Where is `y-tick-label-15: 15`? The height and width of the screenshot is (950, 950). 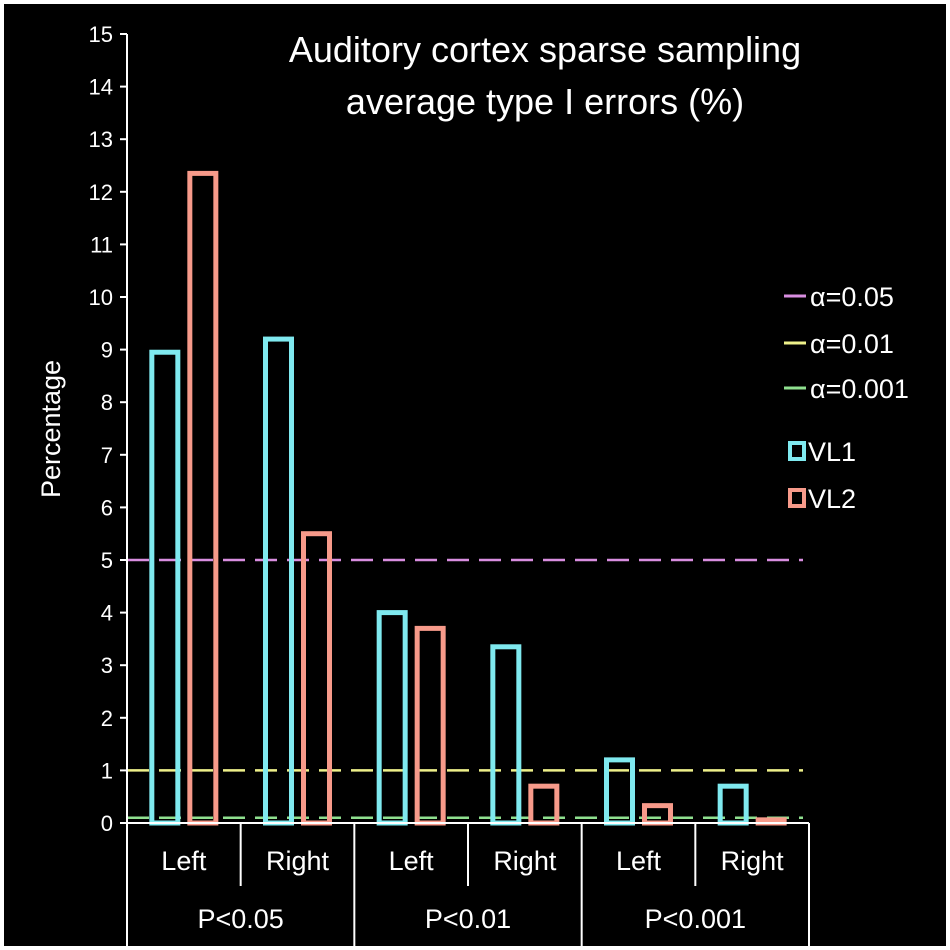
y-tick-label-15: 15 is located at coordinates (101, 34).